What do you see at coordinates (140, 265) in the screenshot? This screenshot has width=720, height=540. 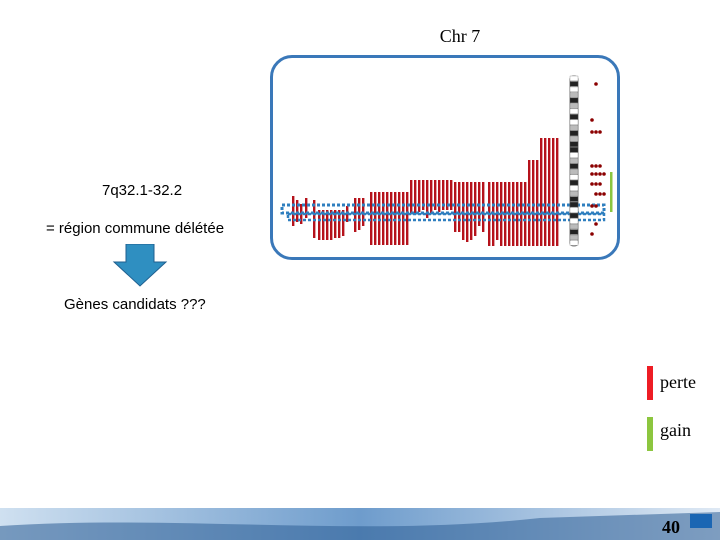 I see `down-arrow-icon` at bounding box center [140, 265].